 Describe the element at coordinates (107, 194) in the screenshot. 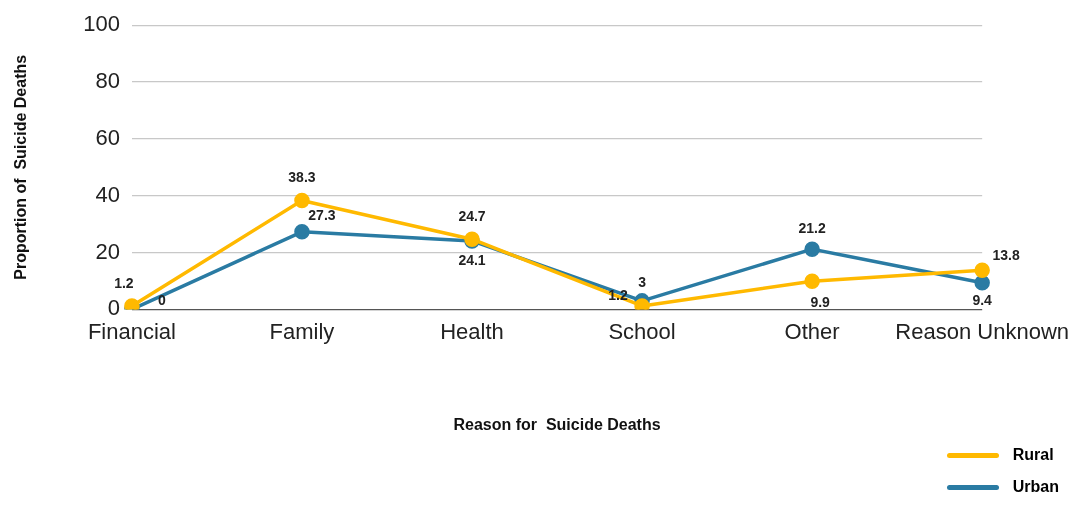

I see `y-tick-label: 40` at that location.